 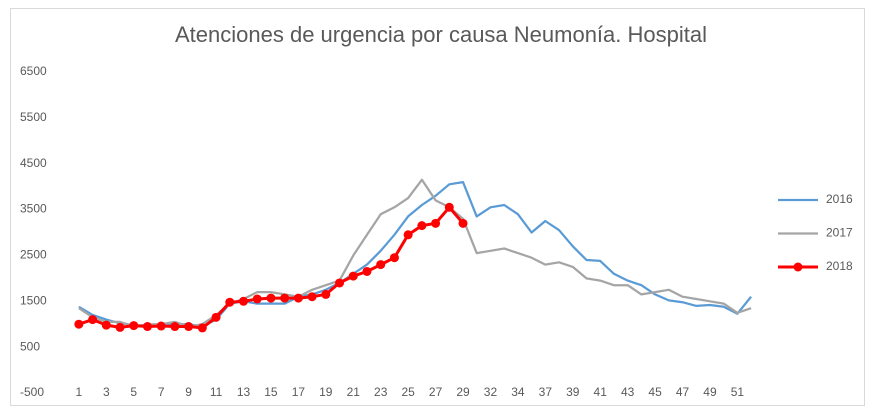 I want to click on x-tick-label: 41, so click(x=601, y=392).